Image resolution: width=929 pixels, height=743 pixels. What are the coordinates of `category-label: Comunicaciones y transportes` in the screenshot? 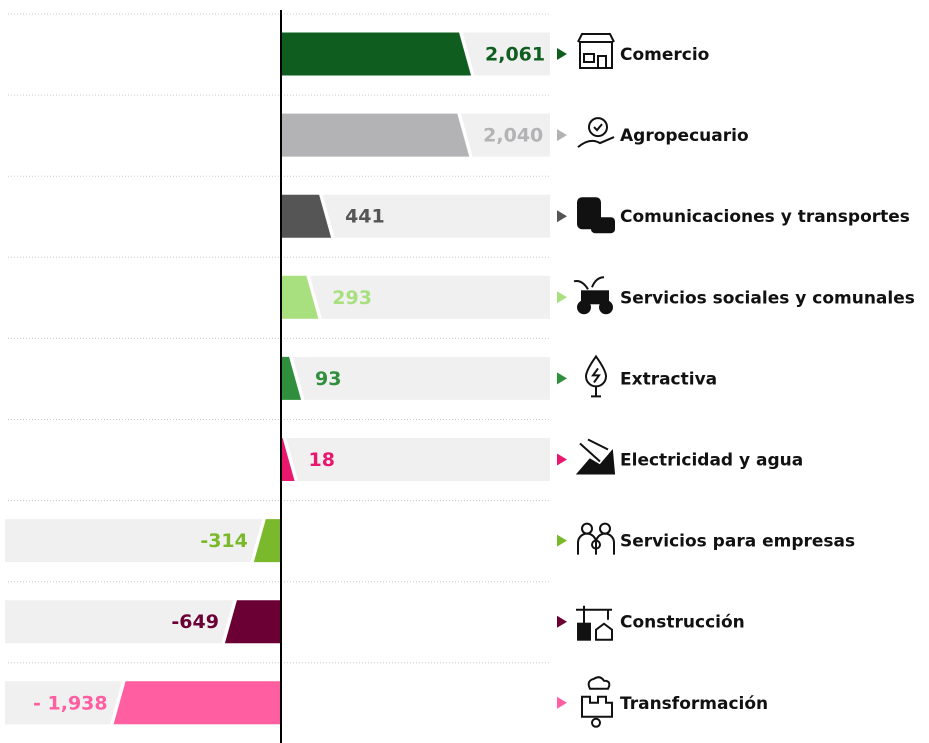 It's located at (765, 217).